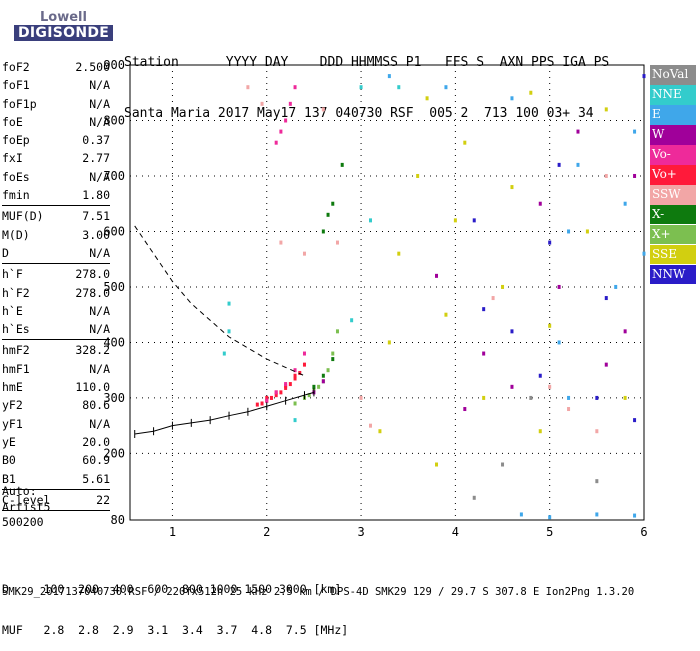 The image size is (700, 651). Describe the element at coordinates (96, 158) in the screenshot. I see `param-value: 2.77` at that location.